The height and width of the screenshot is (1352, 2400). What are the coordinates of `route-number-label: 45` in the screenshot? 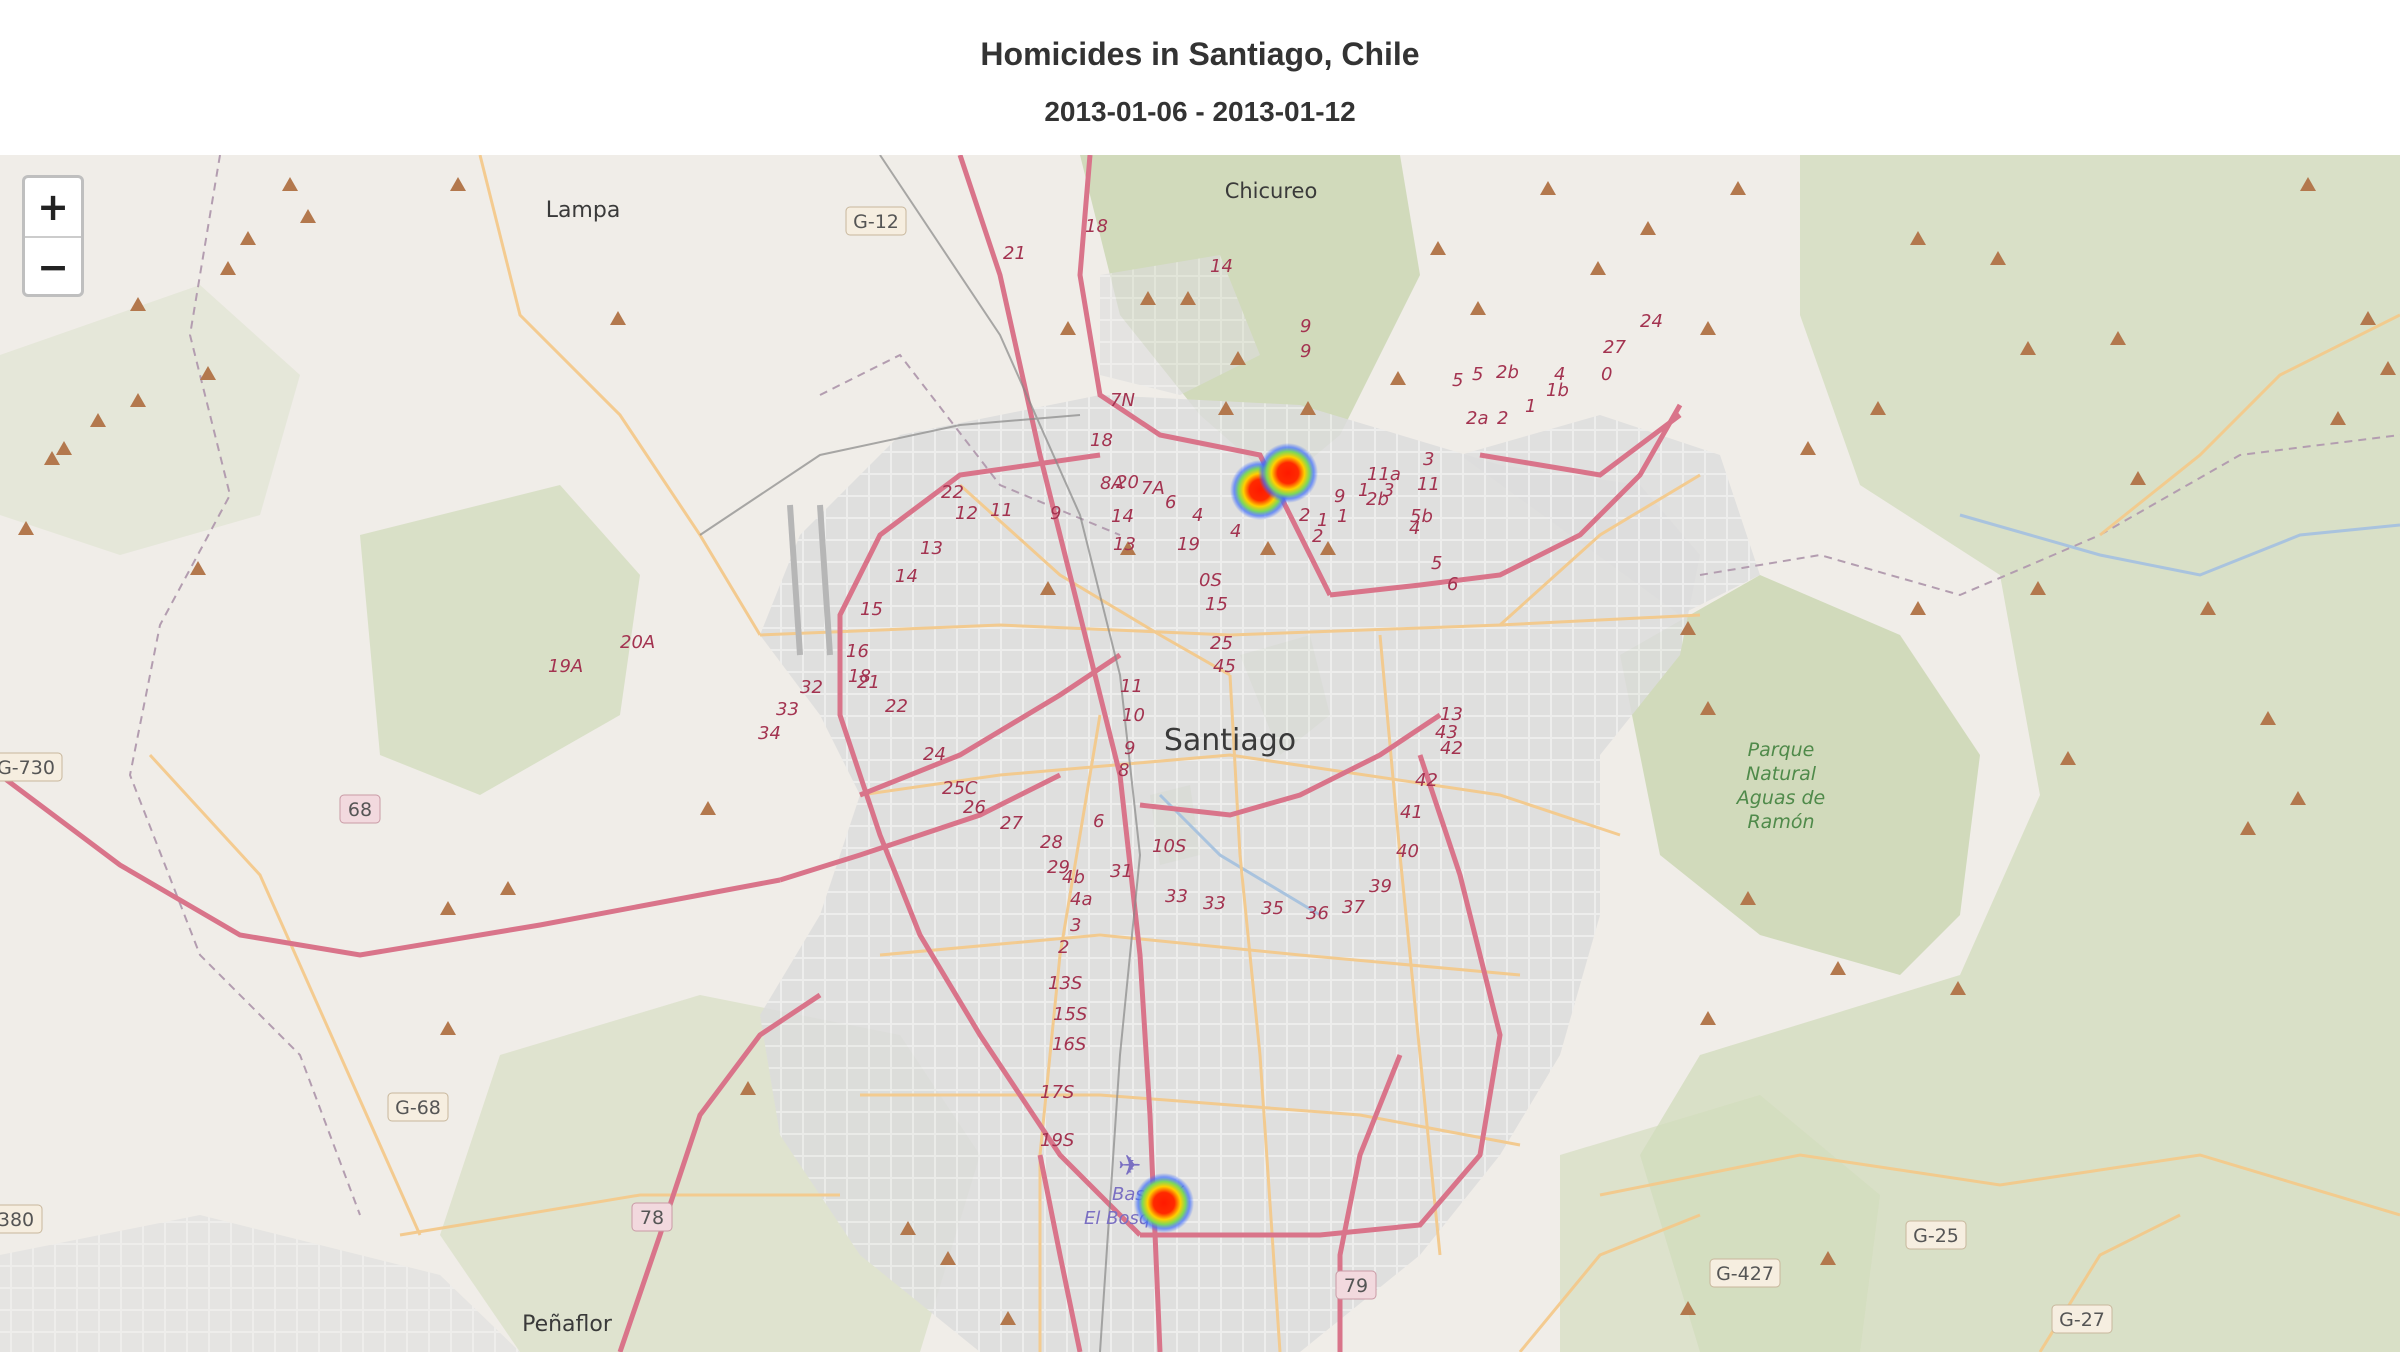 It's located at (1224, 666).